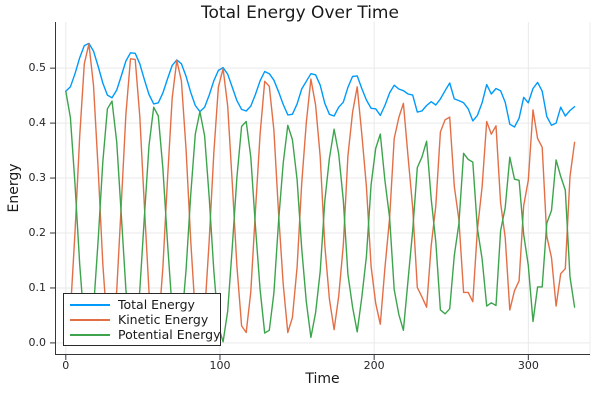 This screenshot has height=400, width=600. What do you see at coordinates (37, 68) in the screenshot?
I see `y-tick-label: 0.5` at bounding box center [37, 68].